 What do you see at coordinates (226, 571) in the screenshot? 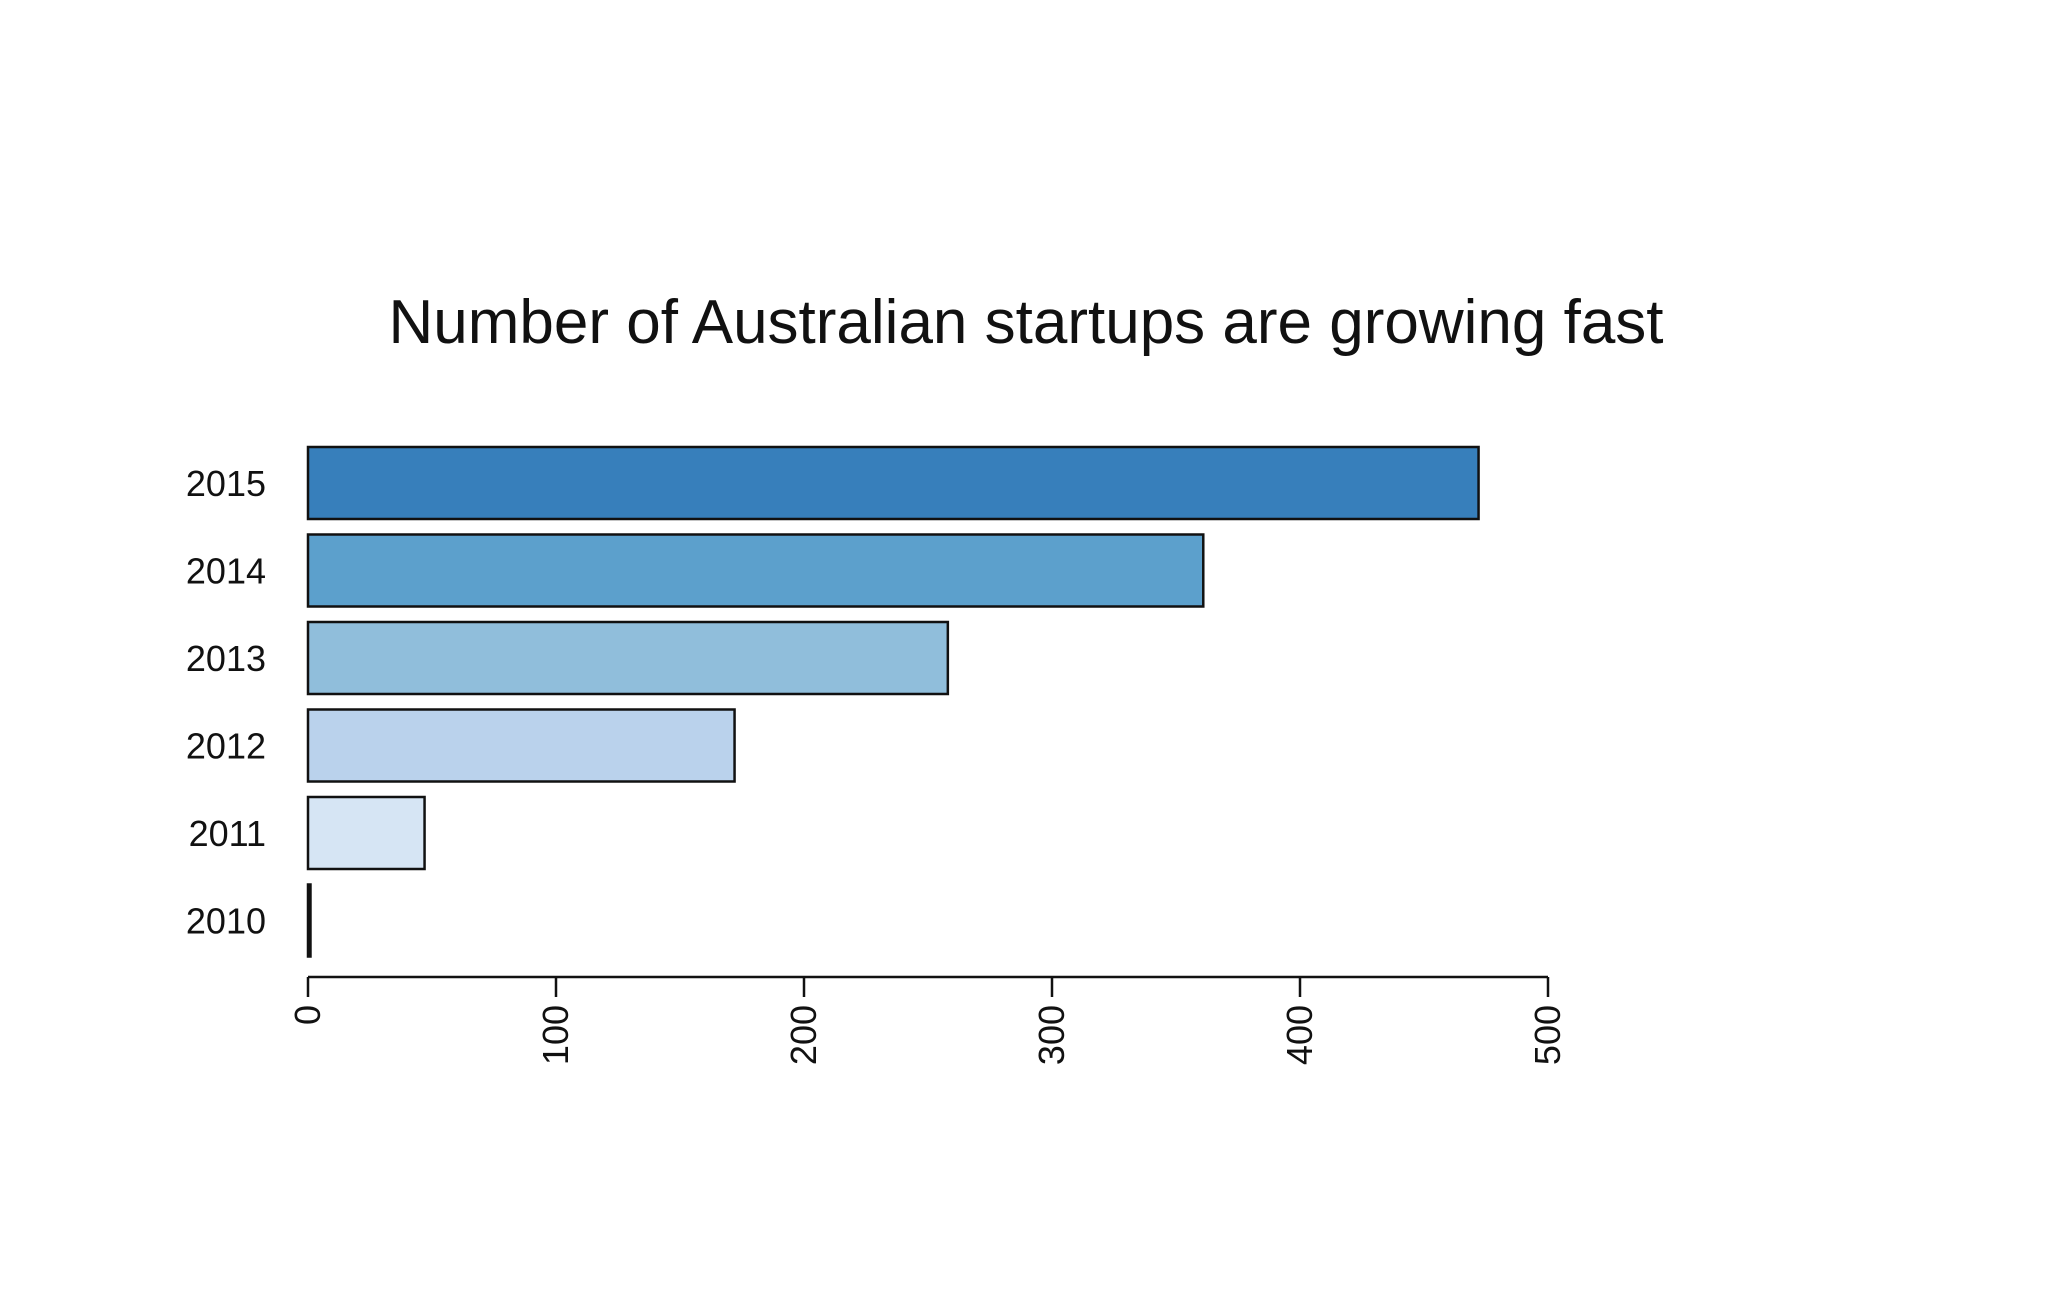
I see `category-label-2014: 2014` at bounding box center [226, 571].